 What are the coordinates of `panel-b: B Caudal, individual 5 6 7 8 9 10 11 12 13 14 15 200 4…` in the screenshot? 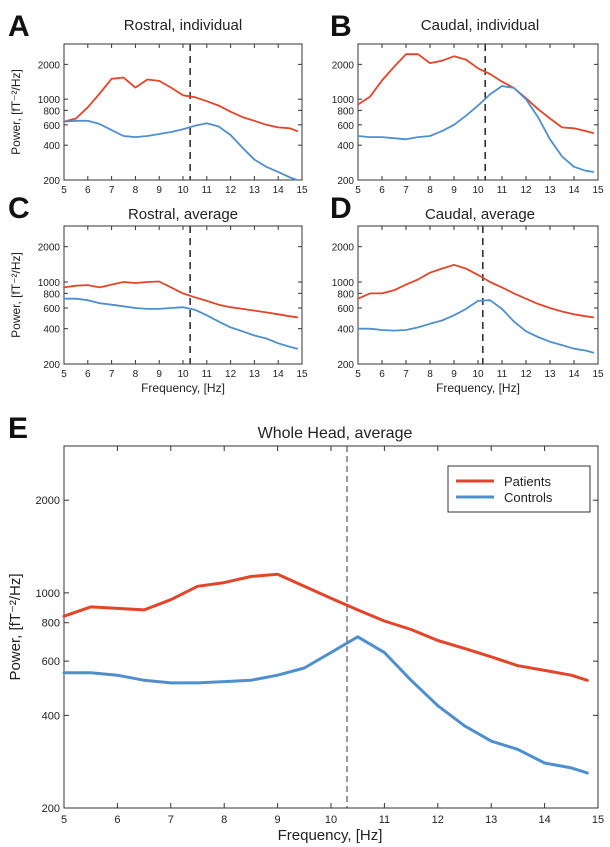 It's located at (467, 103).